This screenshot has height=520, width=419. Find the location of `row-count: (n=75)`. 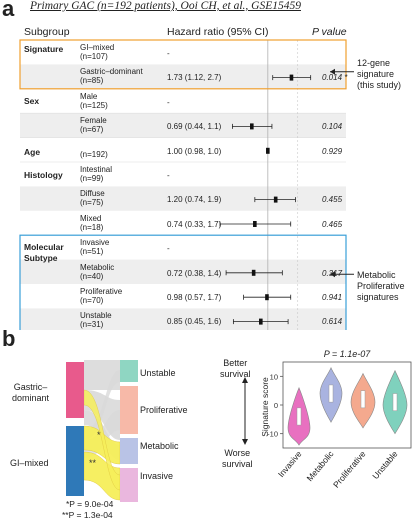

row-count: (n=75) is located at coordinates (92, 203).